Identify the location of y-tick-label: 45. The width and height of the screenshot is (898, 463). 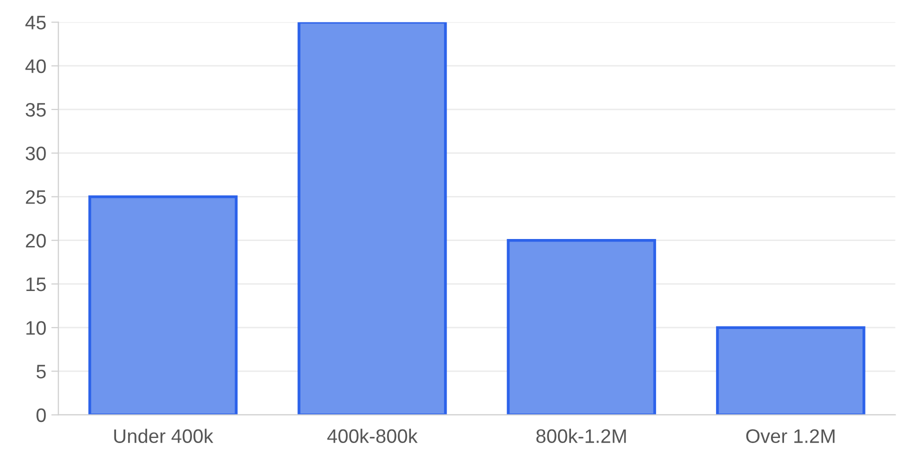
(35, 23).